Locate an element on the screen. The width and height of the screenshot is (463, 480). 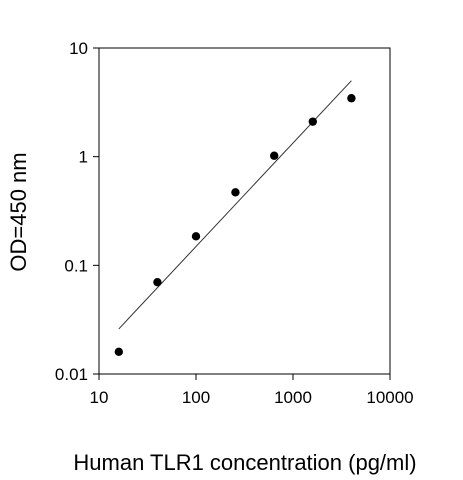
y-tick-label: 10 is located at coordinates (78, 48).